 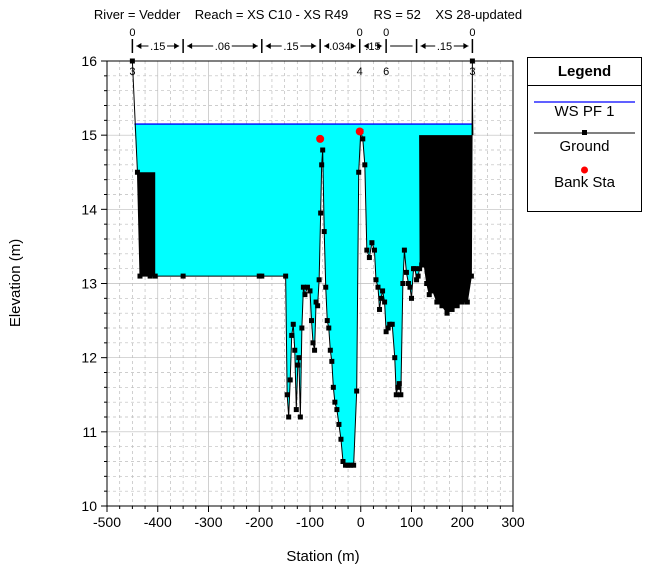 What do you see at coordinates (208, 522) in the screenshot?
I see `x-tick-label: -300` at bounding box center [208, 522].